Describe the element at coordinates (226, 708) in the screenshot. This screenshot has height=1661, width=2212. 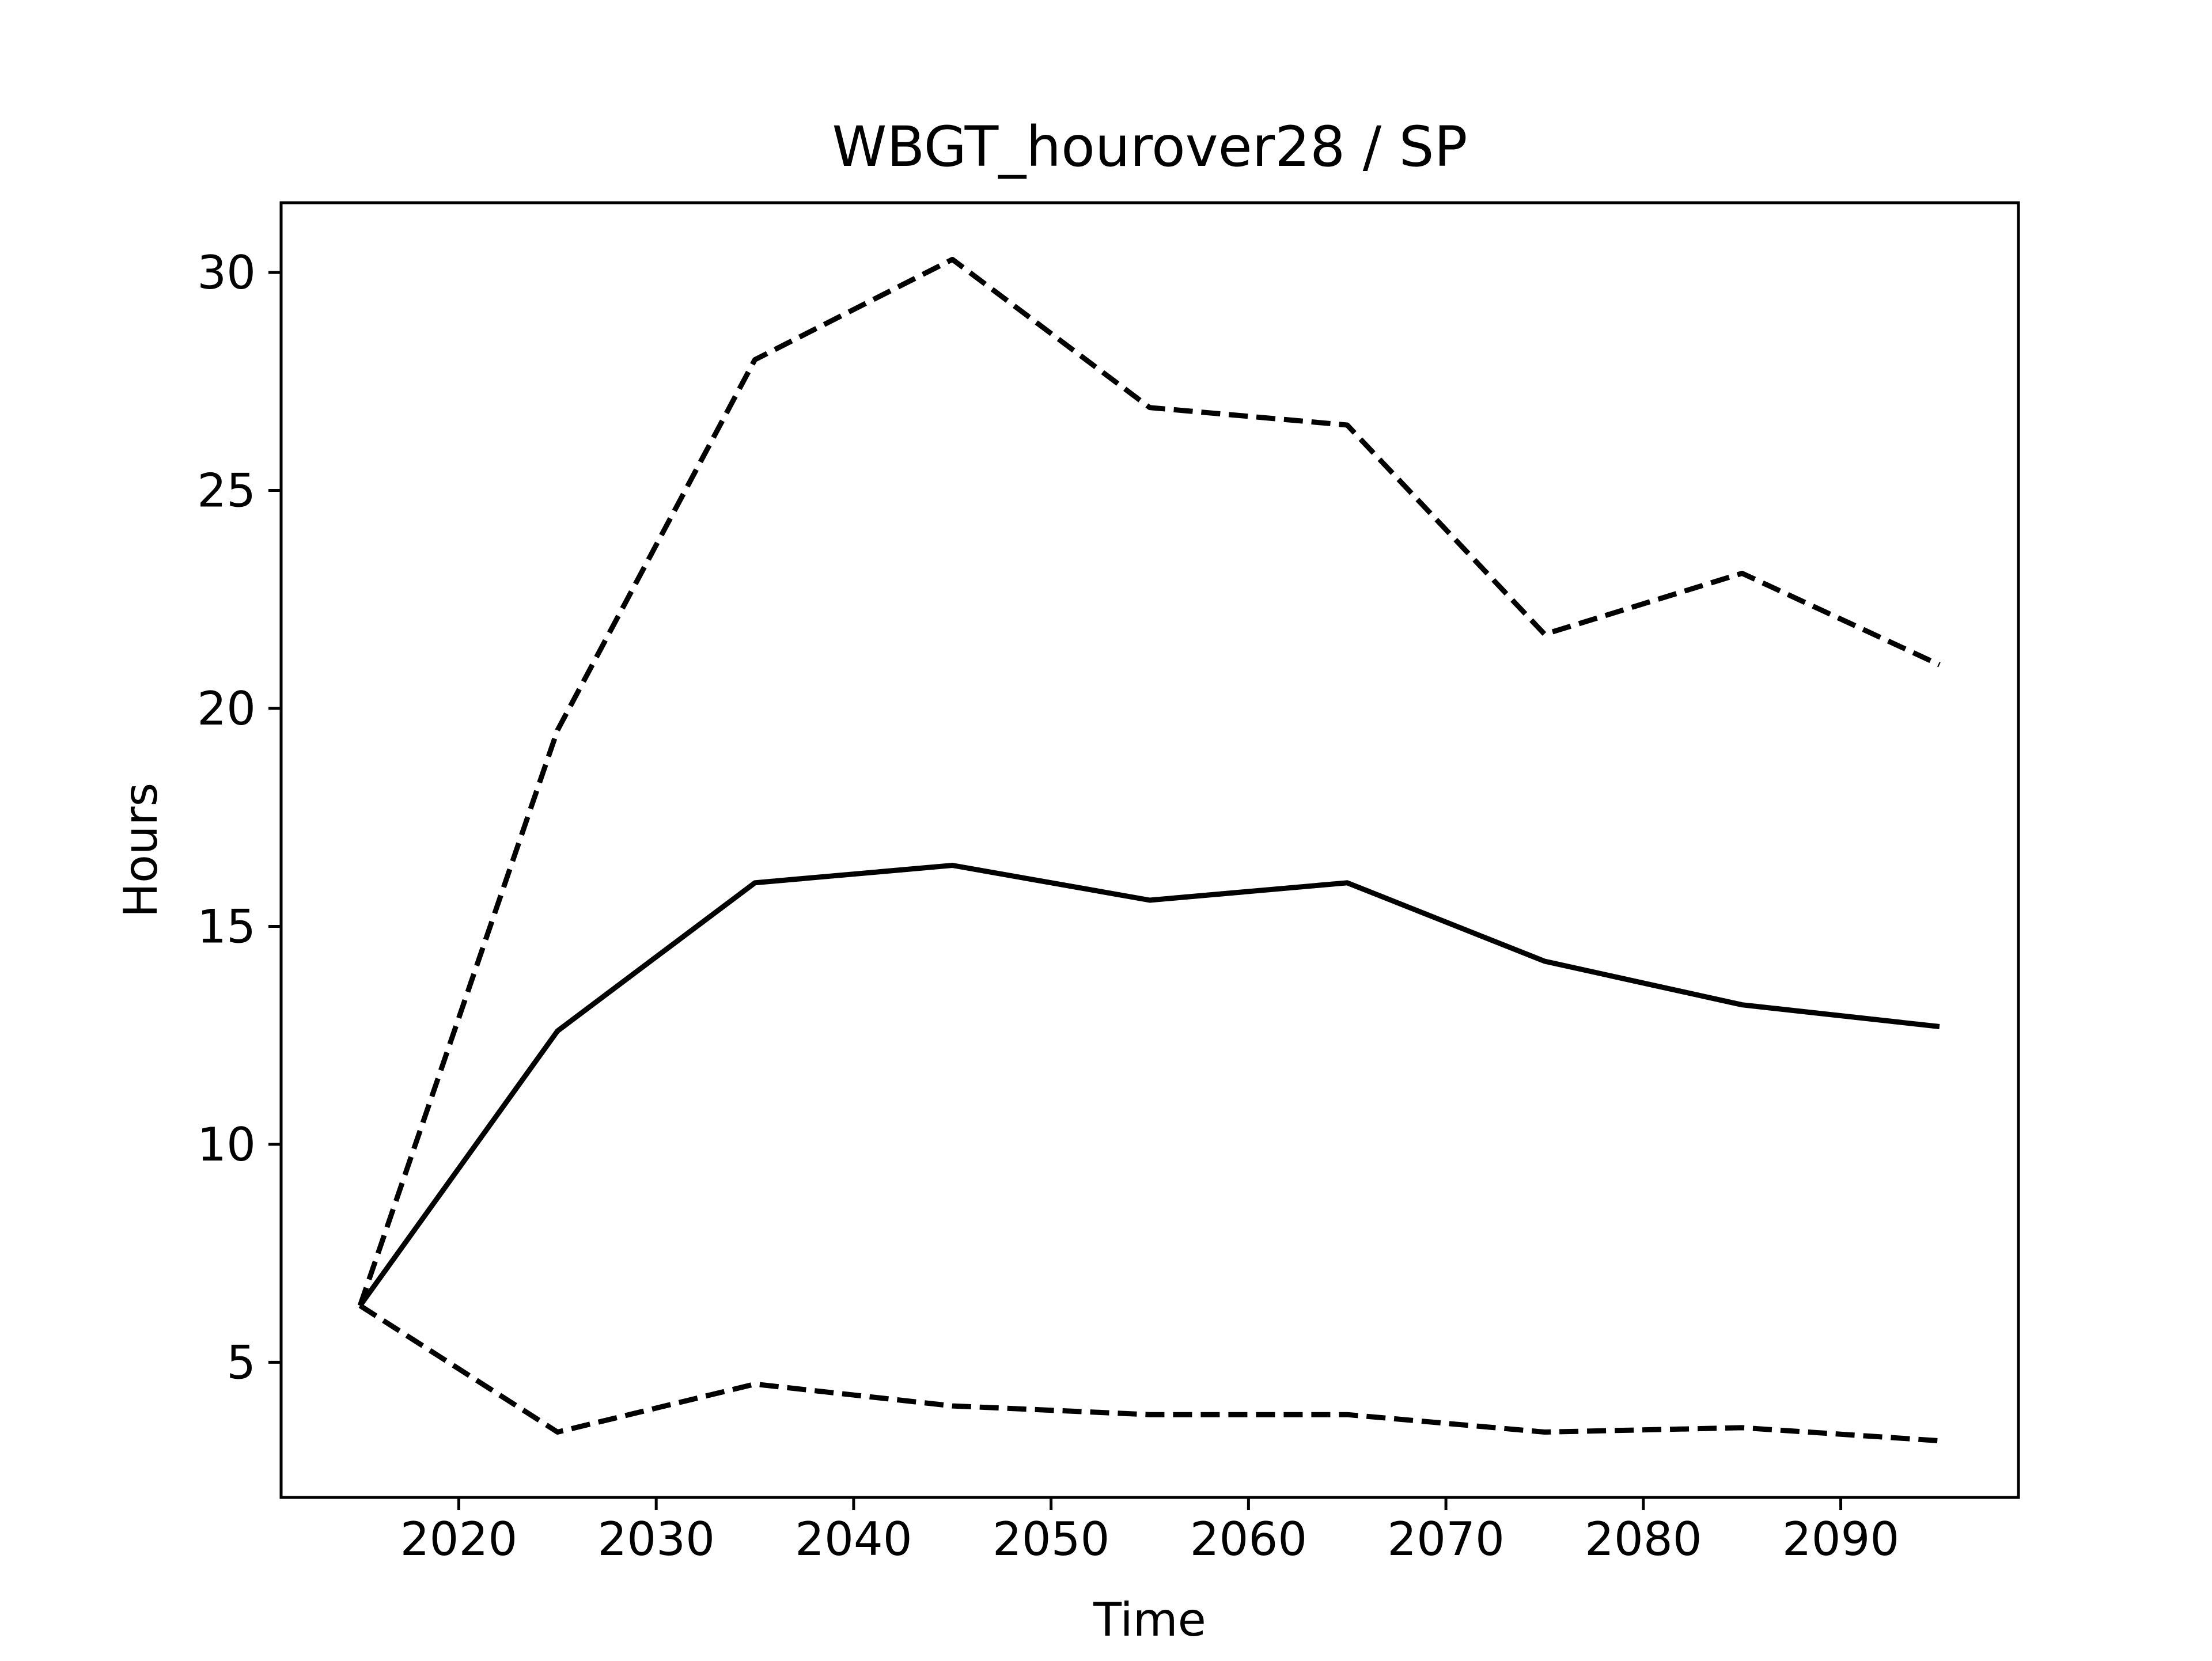
I see `y-tick-label: 20` at that location.